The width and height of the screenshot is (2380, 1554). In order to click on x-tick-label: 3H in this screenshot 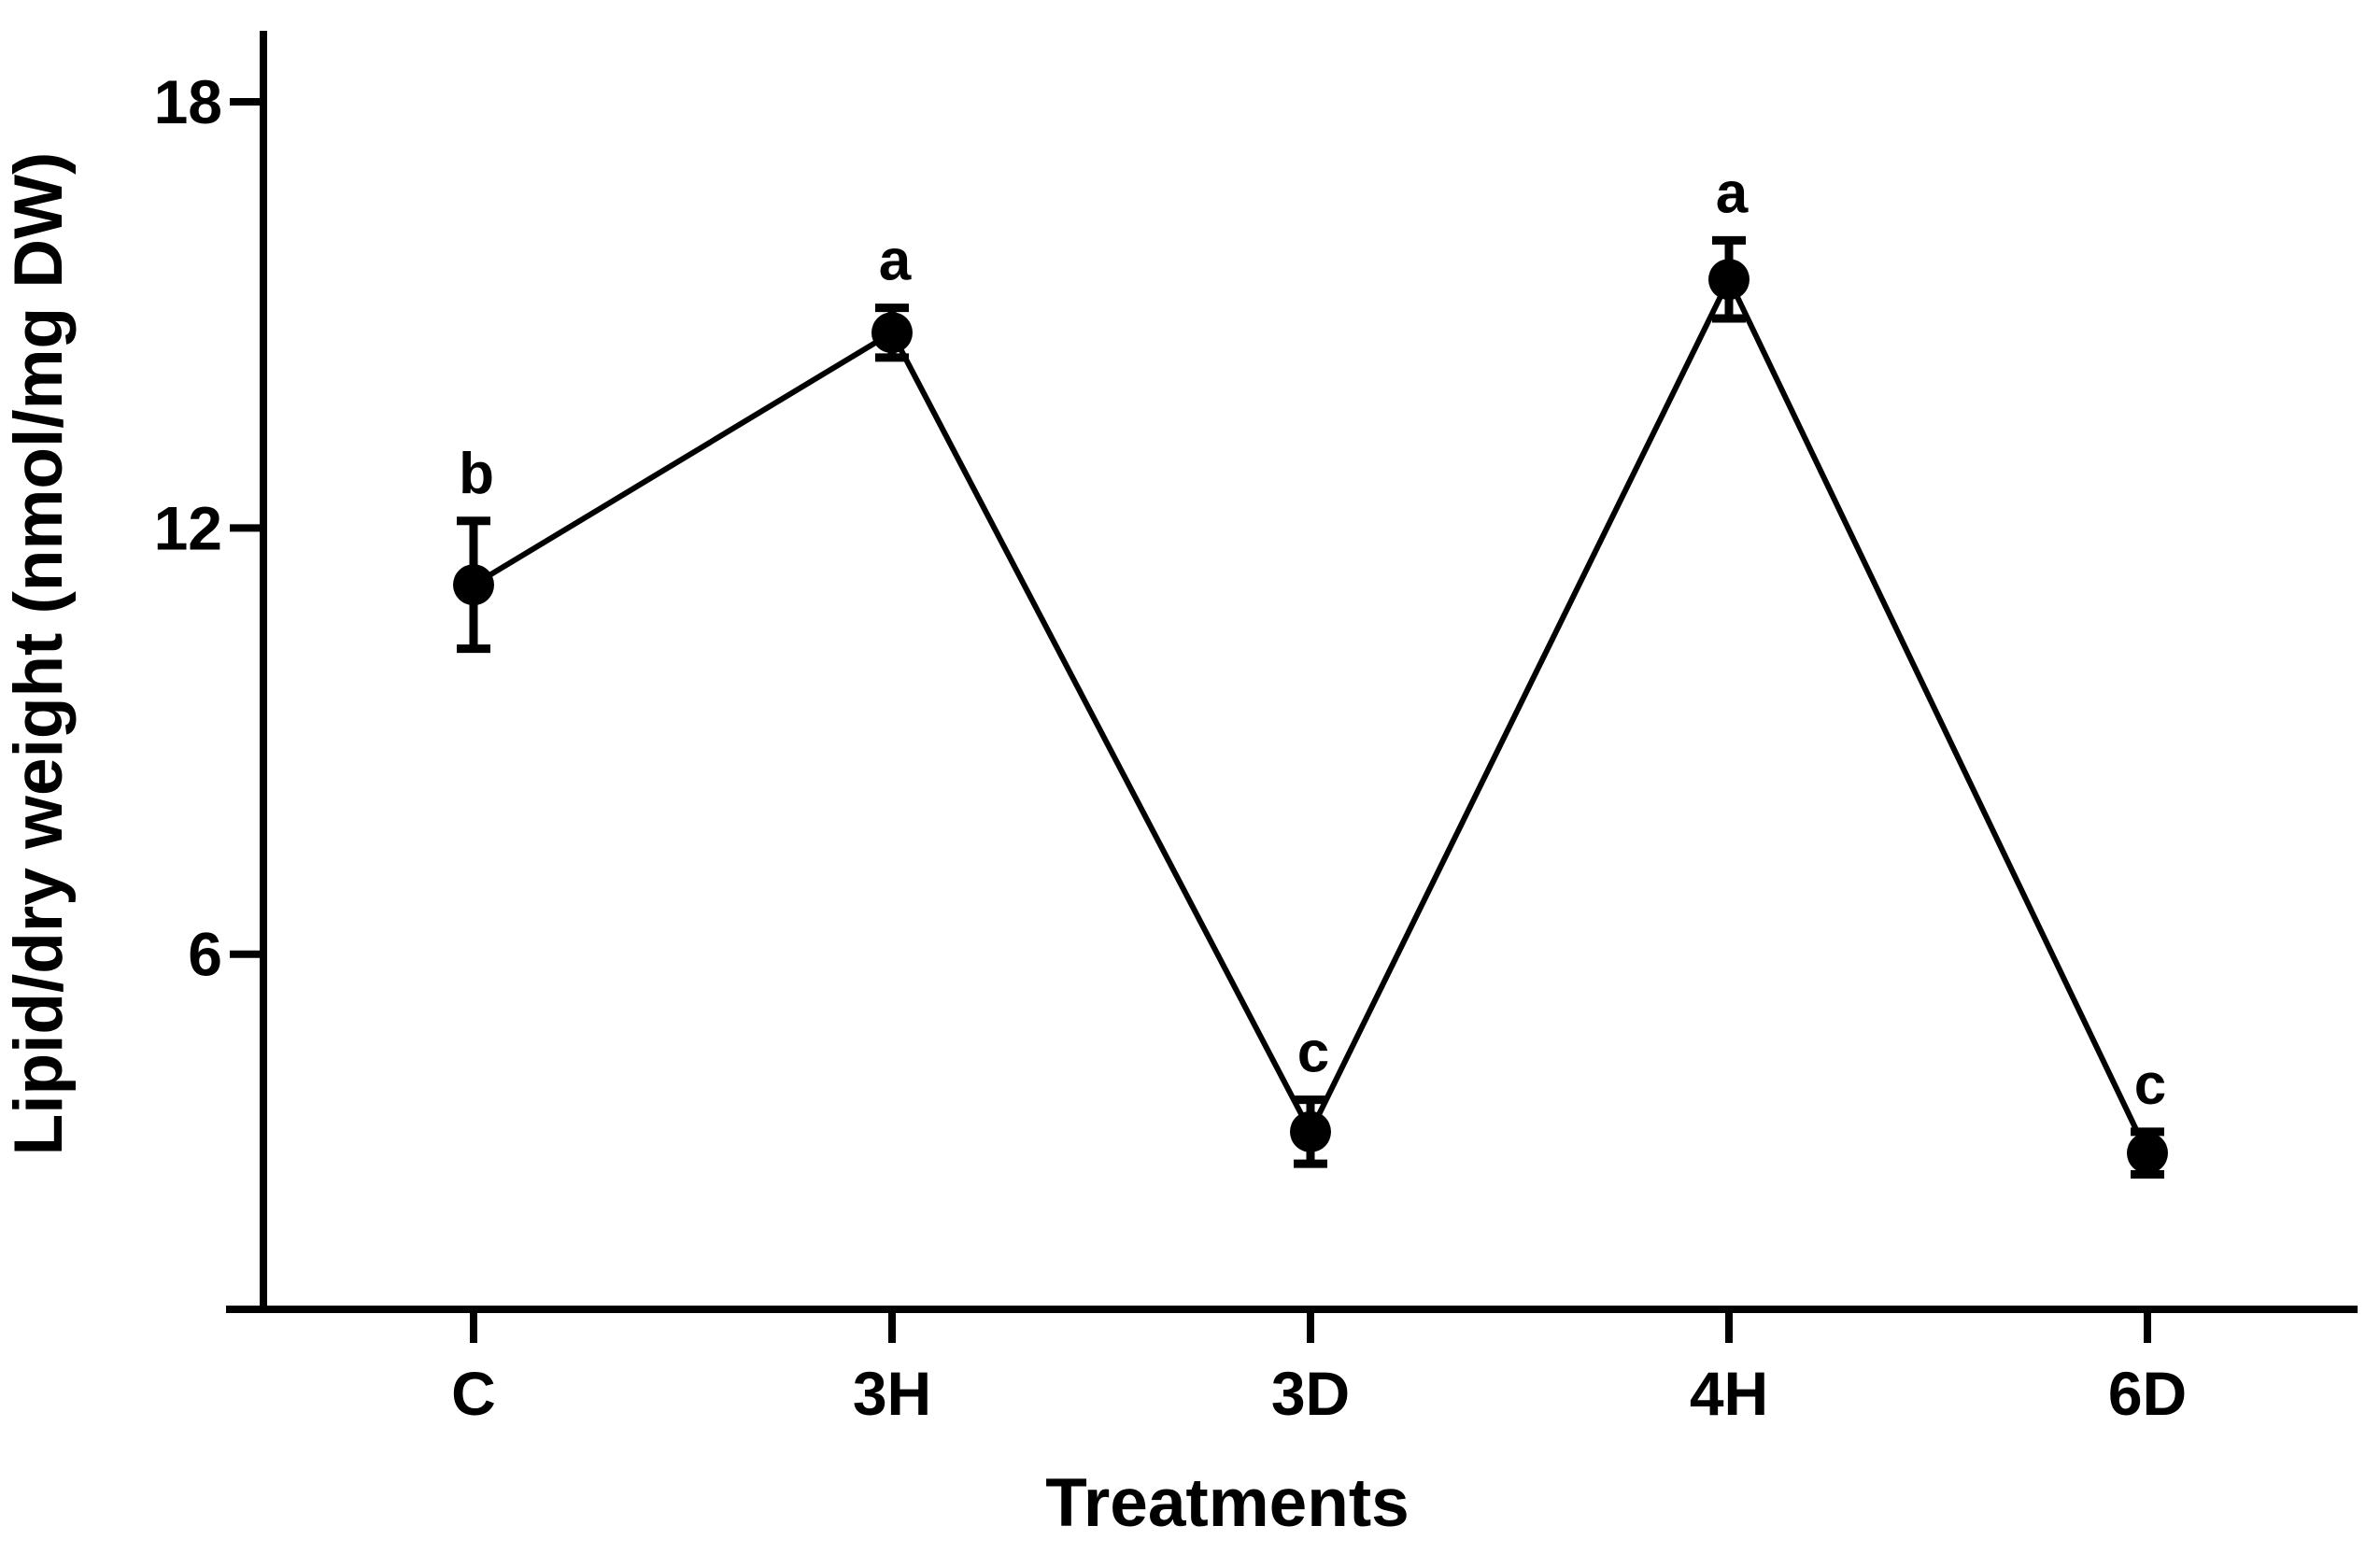, I will do `click(892, 1393)`.